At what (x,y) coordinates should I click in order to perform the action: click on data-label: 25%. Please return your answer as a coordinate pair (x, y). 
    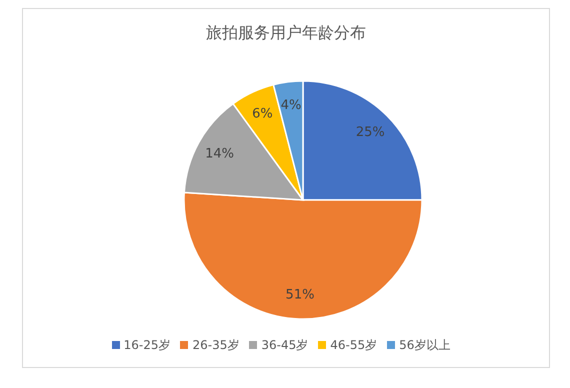
    Looking at the image, I should click on (370, 132).